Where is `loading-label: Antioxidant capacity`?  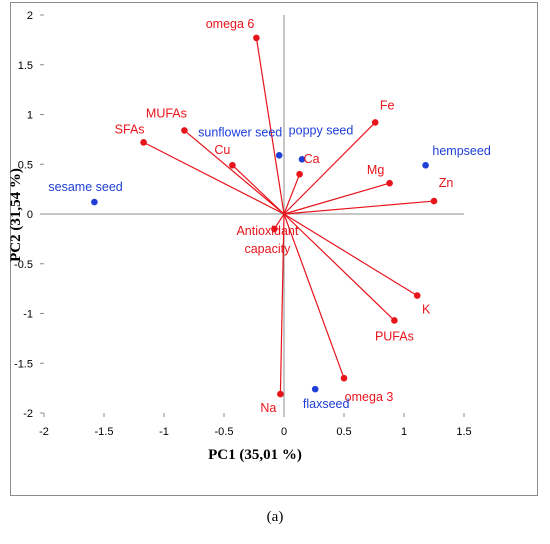
loading-label: Antioxidant capacity is located at coordinates (267, 240).